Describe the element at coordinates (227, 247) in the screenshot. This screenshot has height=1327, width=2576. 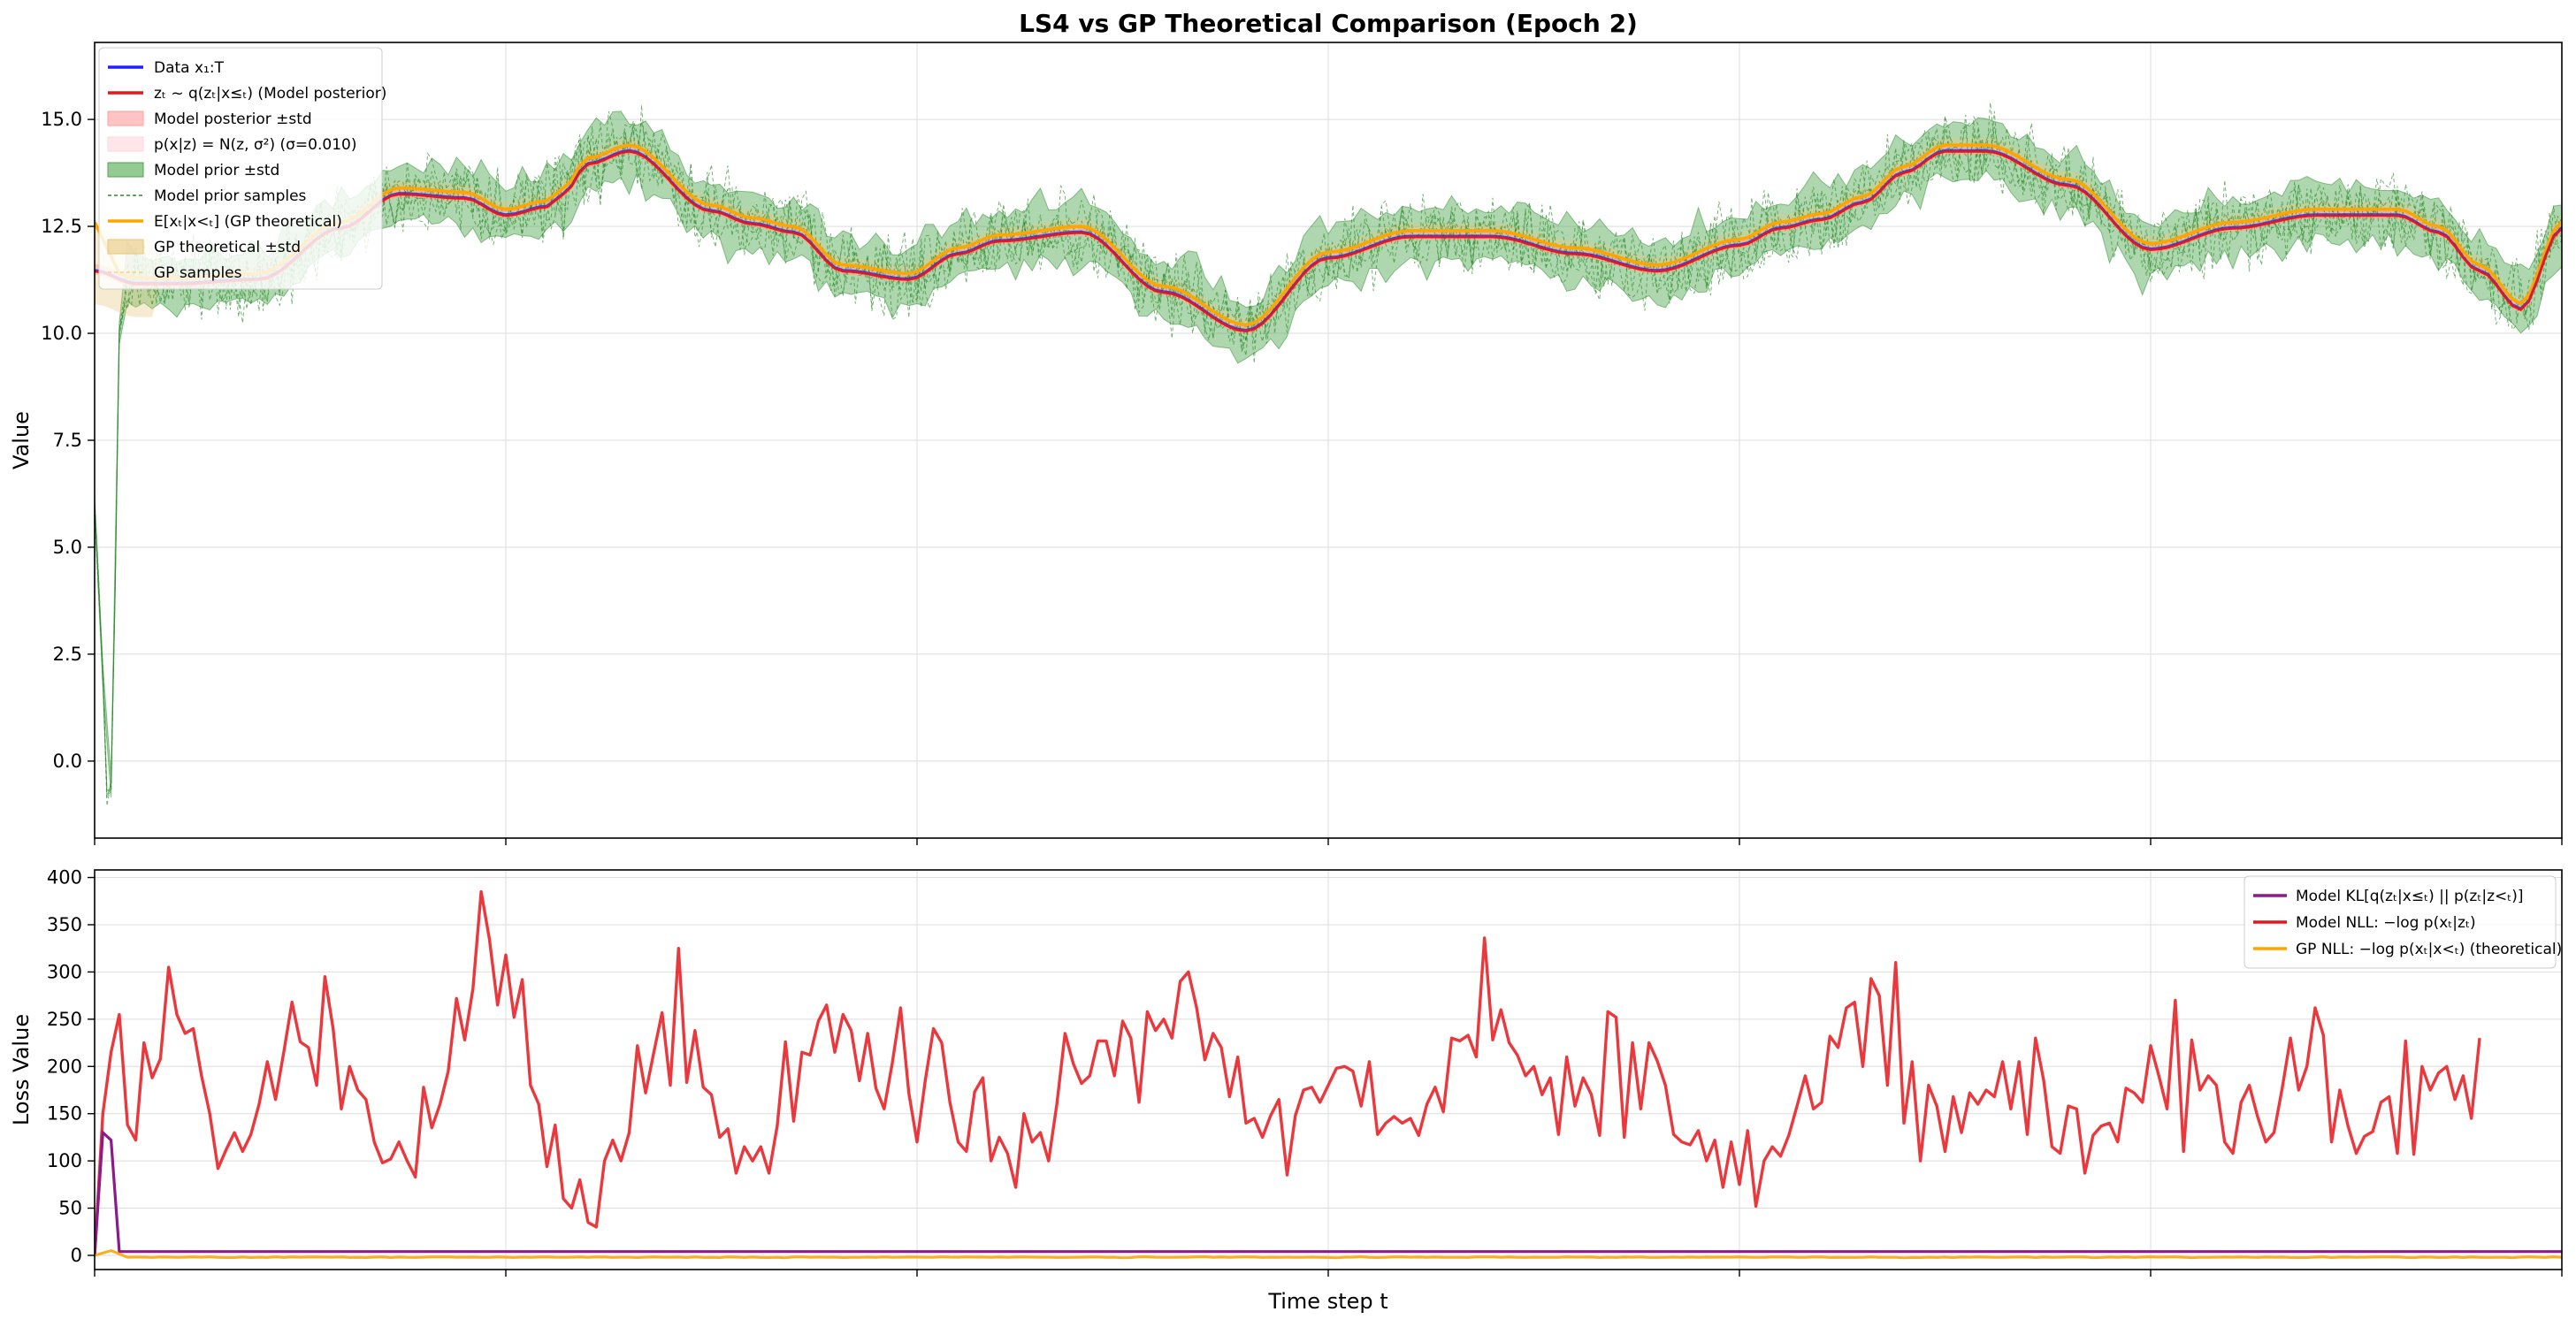
I see `top-legend-label: GP theoretical ±std` at that location.